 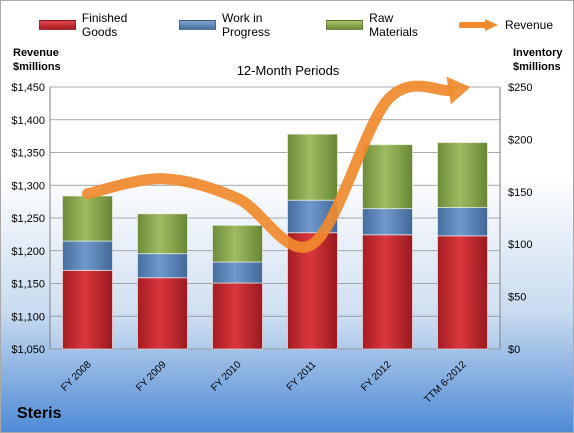 I want to click on legend-label-finished-goods: Finished Goods, so click(x=104, y=25).